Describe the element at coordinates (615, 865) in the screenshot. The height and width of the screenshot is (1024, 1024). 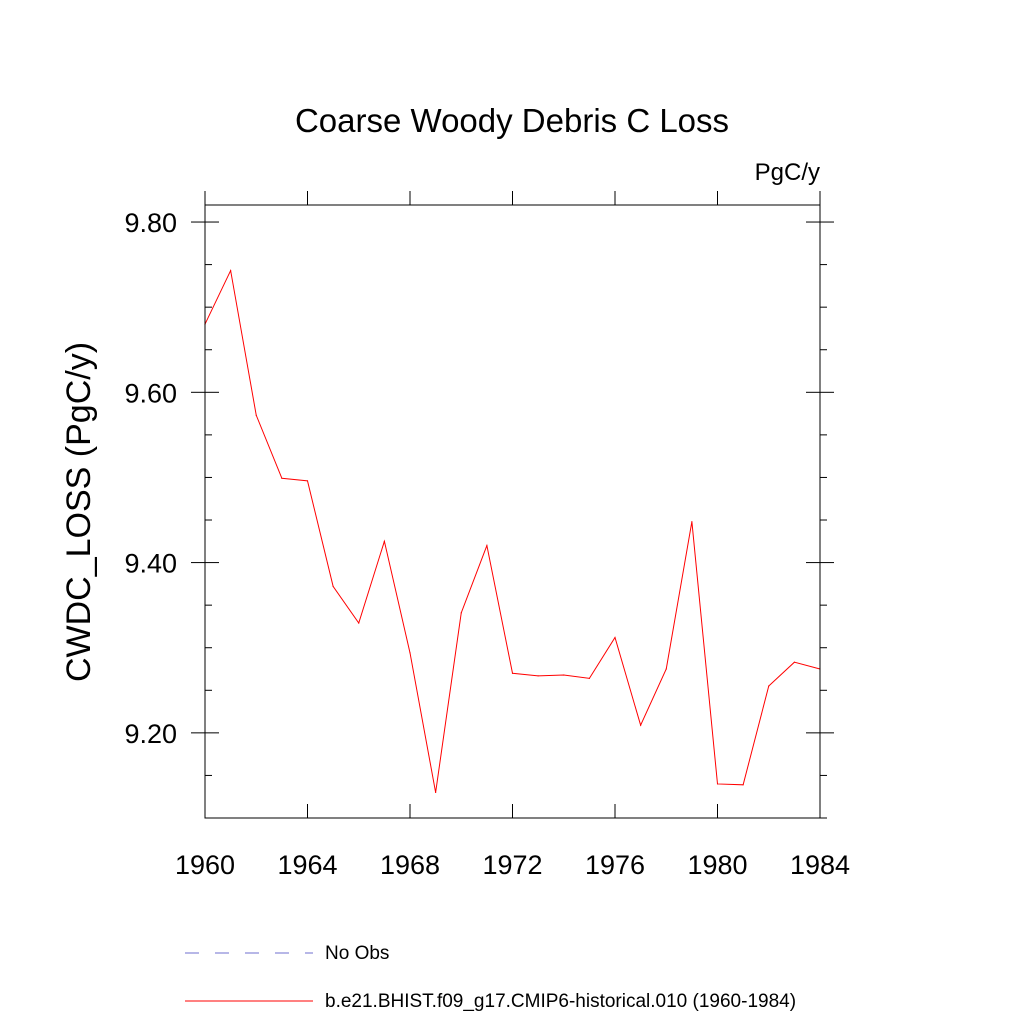
I see `x-tick-label: 1976` at that location.